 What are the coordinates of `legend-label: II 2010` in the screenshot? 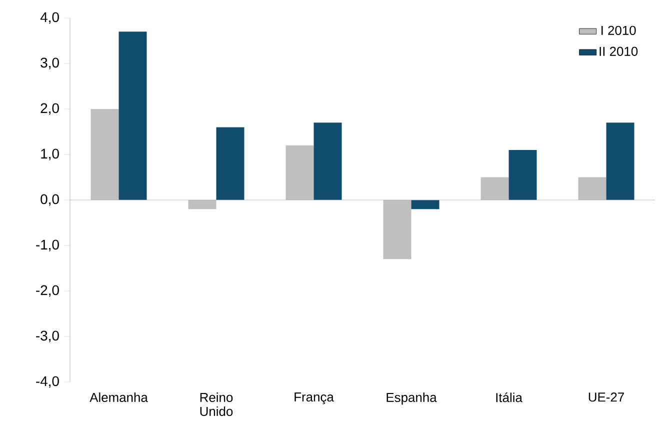 It's located at (619, 51).